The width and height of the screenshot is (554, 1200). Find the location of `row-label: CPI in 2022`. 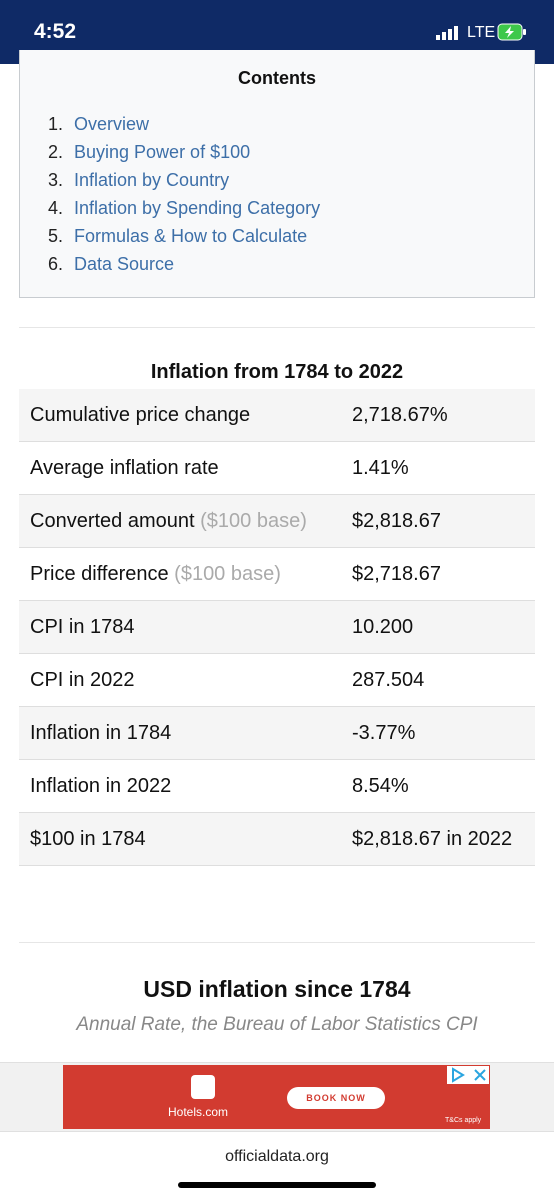

row-label: CPI in 2022 is located at coordinates (82, 680).